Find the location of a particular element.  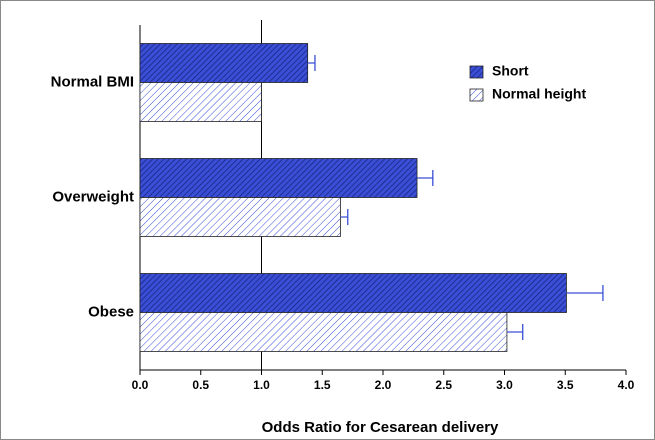

x-tick-label: 4.0 is located at coordinates (626, 385).